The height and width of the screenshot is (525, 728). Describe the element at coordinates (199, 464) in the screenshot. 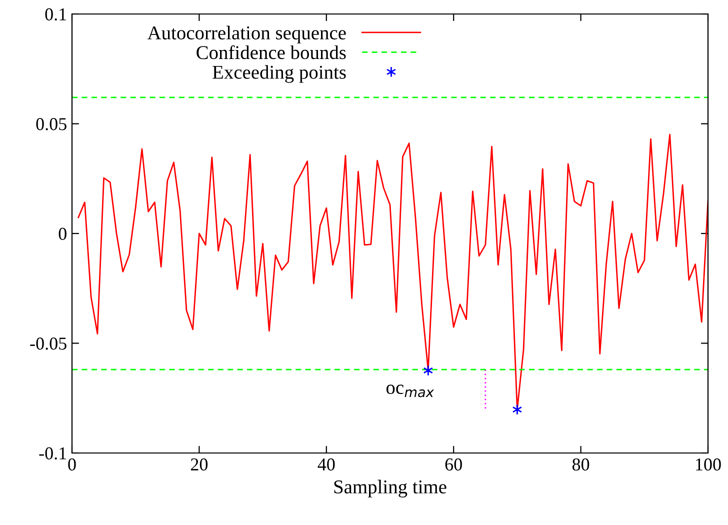

I see `x-tick-label: 20` at that location.